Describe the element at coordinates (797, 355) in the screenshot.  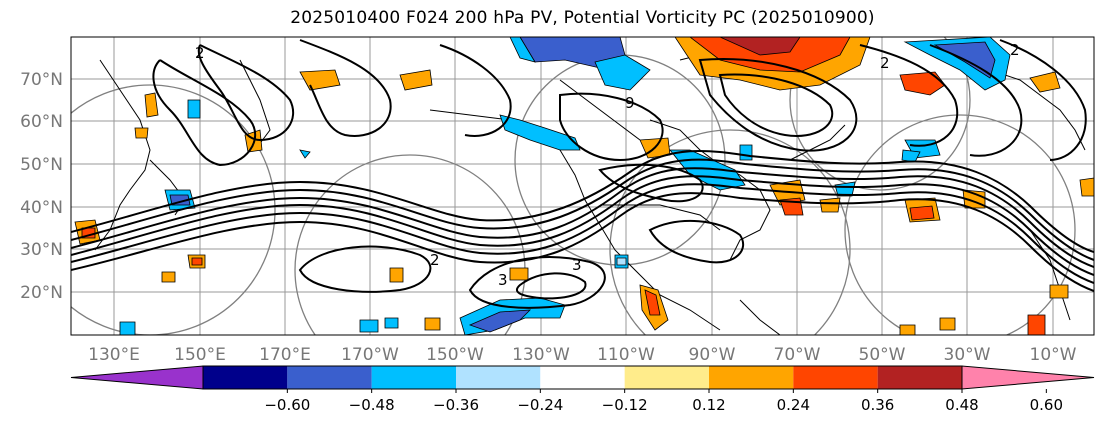
I see `lon-label: 70°W` at that location.